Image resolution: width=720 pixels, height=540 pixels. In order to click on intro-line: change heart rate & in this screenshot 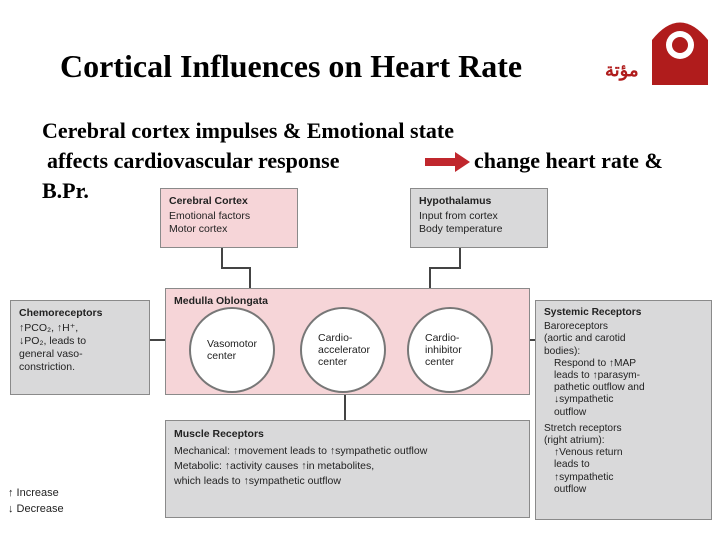, I will do `click(568, 160)`.